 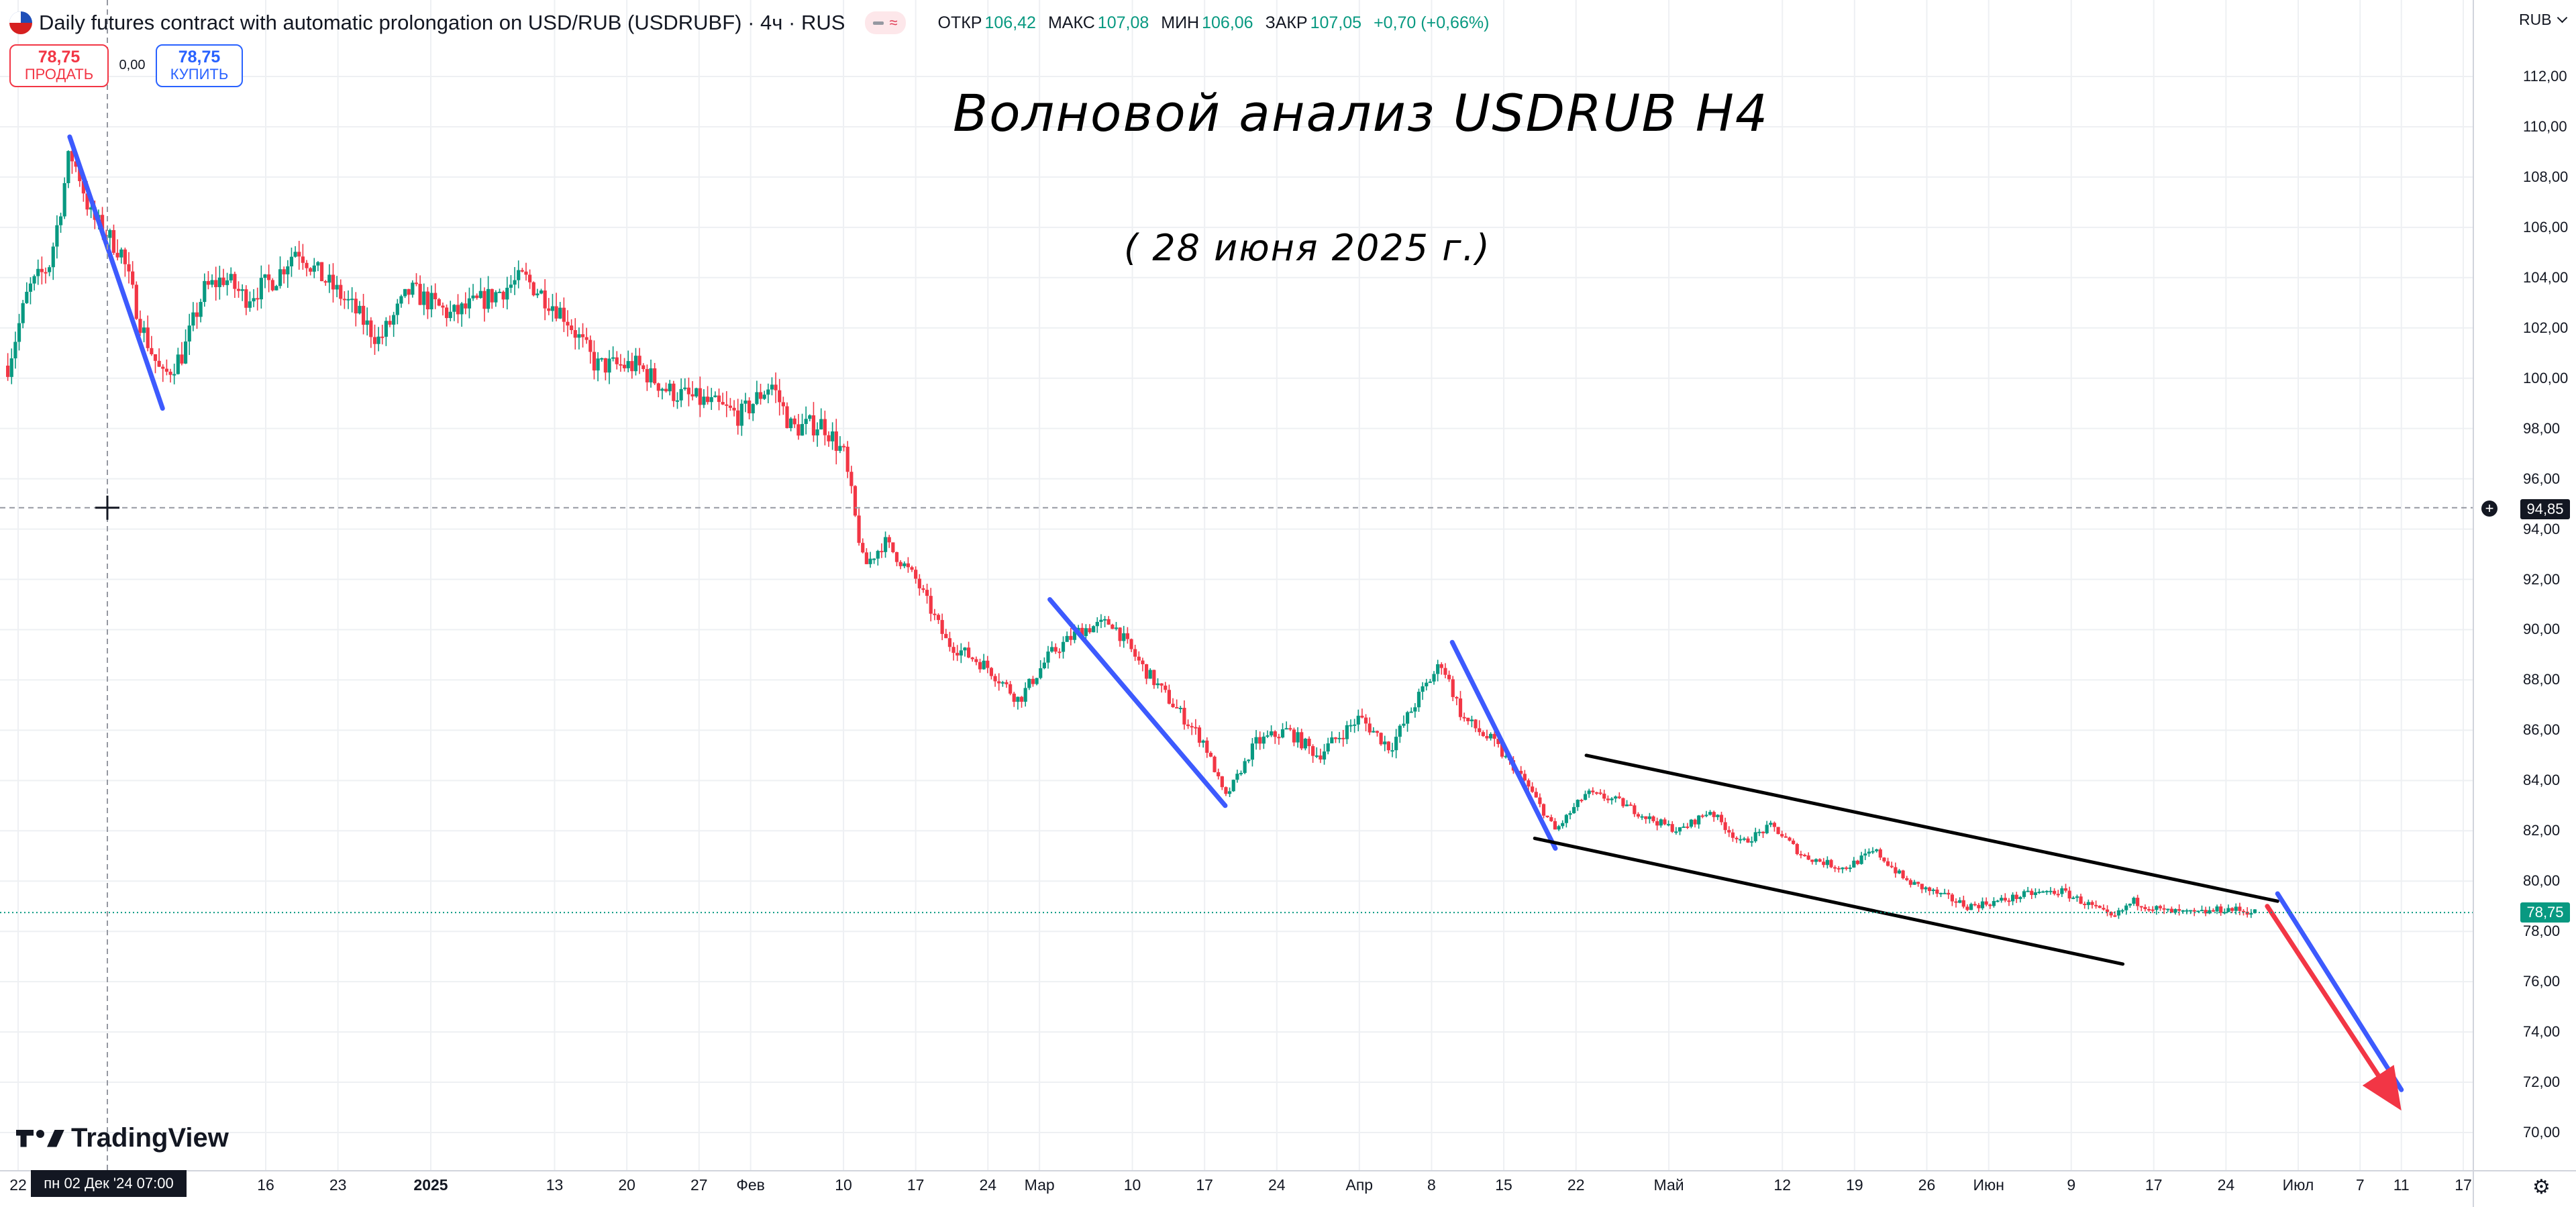 What do you see at coordinates (2542, 478) in the screenshot?
I see `price-tick-label: 96,00` at bounding box center [2542, 478].